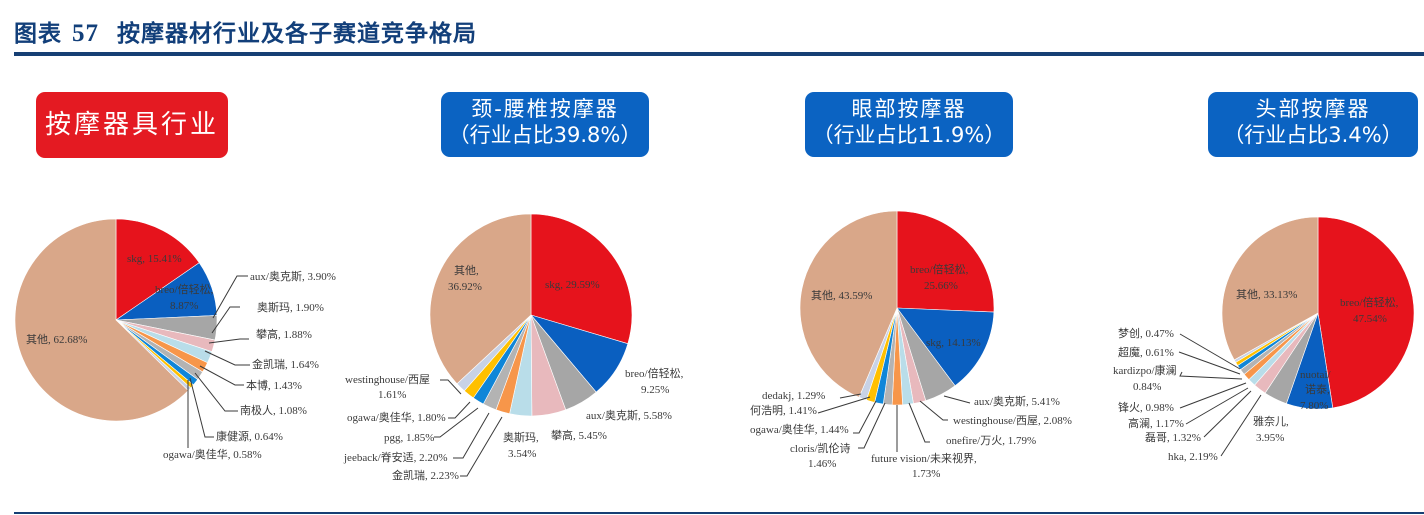  Describe the element at coordinates (820, 448) in the screenshot. I see `label-c3-cloris: cloris/凯伦诗` at that location.